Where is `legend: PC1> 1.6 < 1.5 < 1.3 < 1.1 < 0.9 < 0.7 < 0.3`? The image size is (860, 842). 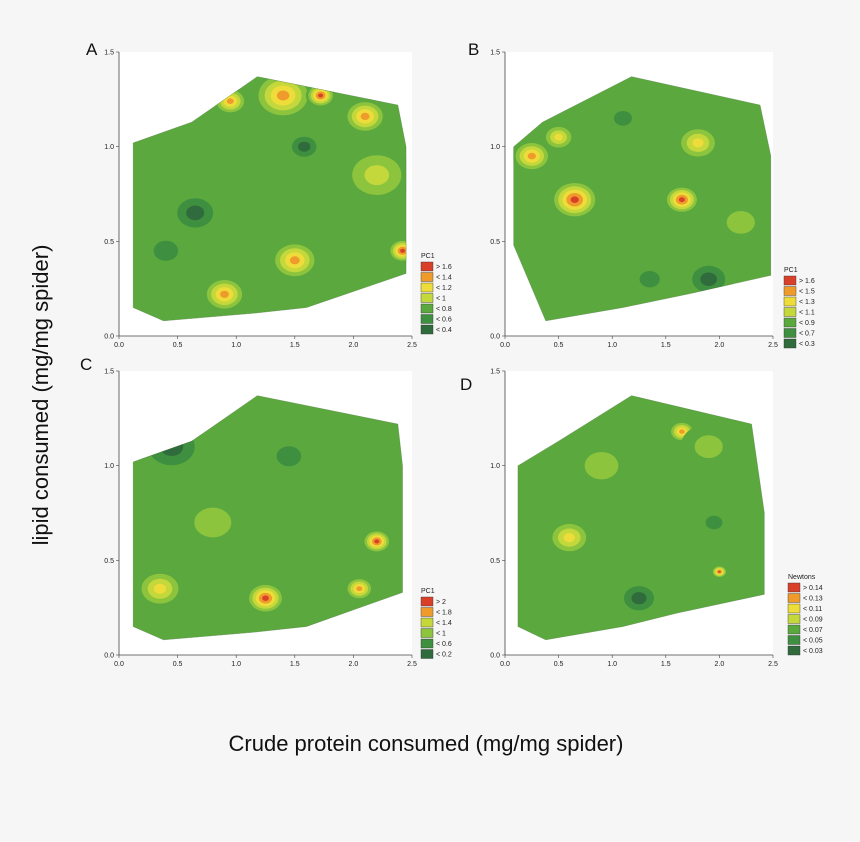 legend: PC1> 1.6 < 1.5 < 1.3 < 1.1 < 0.9 < 0.7 < 0.3 is located at coordinates (799, 308).